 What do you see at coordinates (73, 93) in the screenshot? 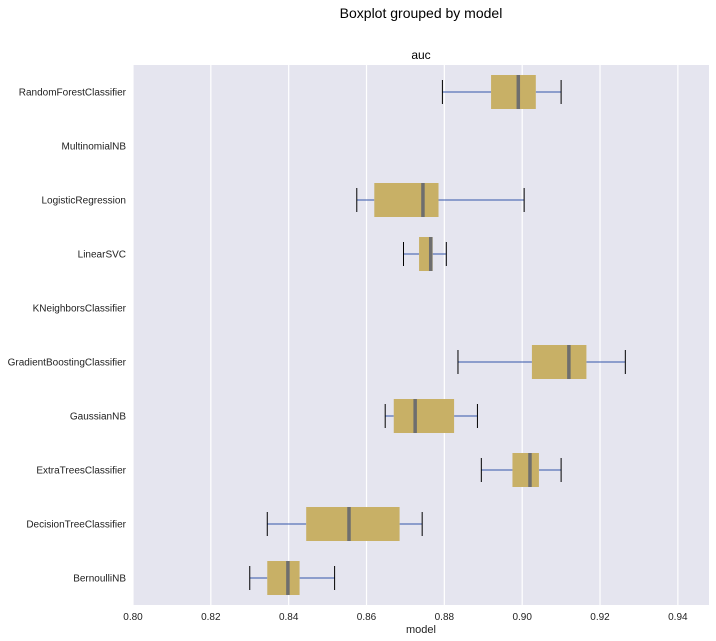
I see `y-tick-label: RandomForestClassifier` at bounding box center [73, 93].